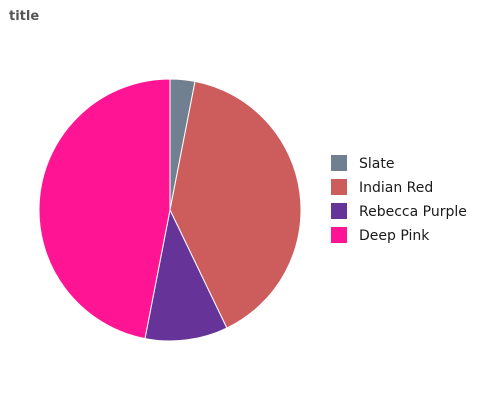 This screenshot has height=400, width=494. I want to click on chart-title: title, so click(24, 16).